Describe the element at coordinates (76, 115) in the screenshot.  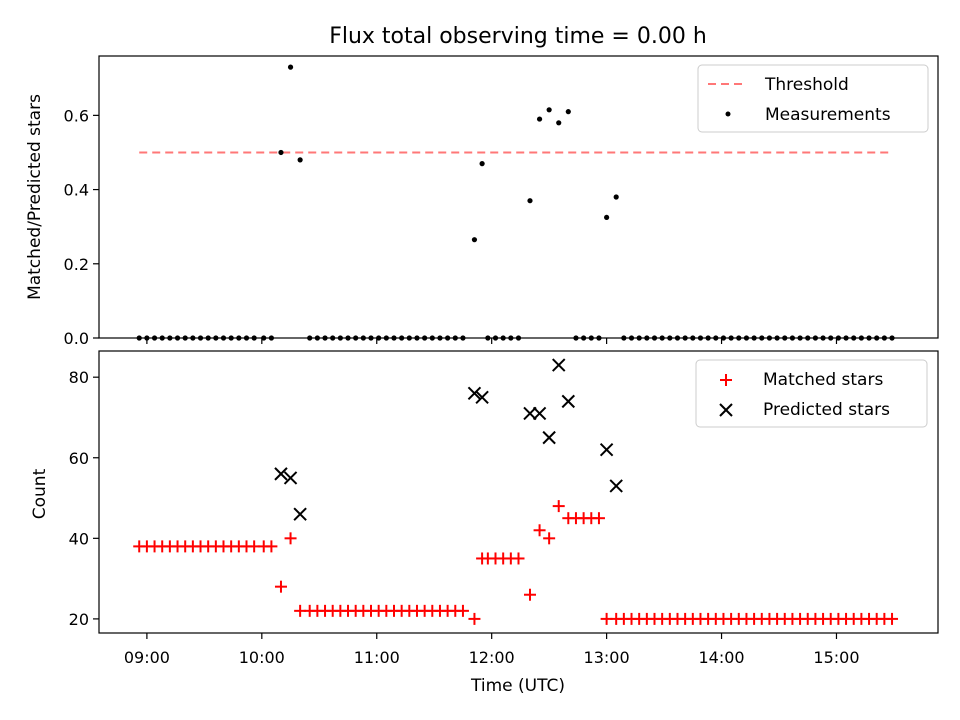
I see `y-tick-label: 0.6` at that location.